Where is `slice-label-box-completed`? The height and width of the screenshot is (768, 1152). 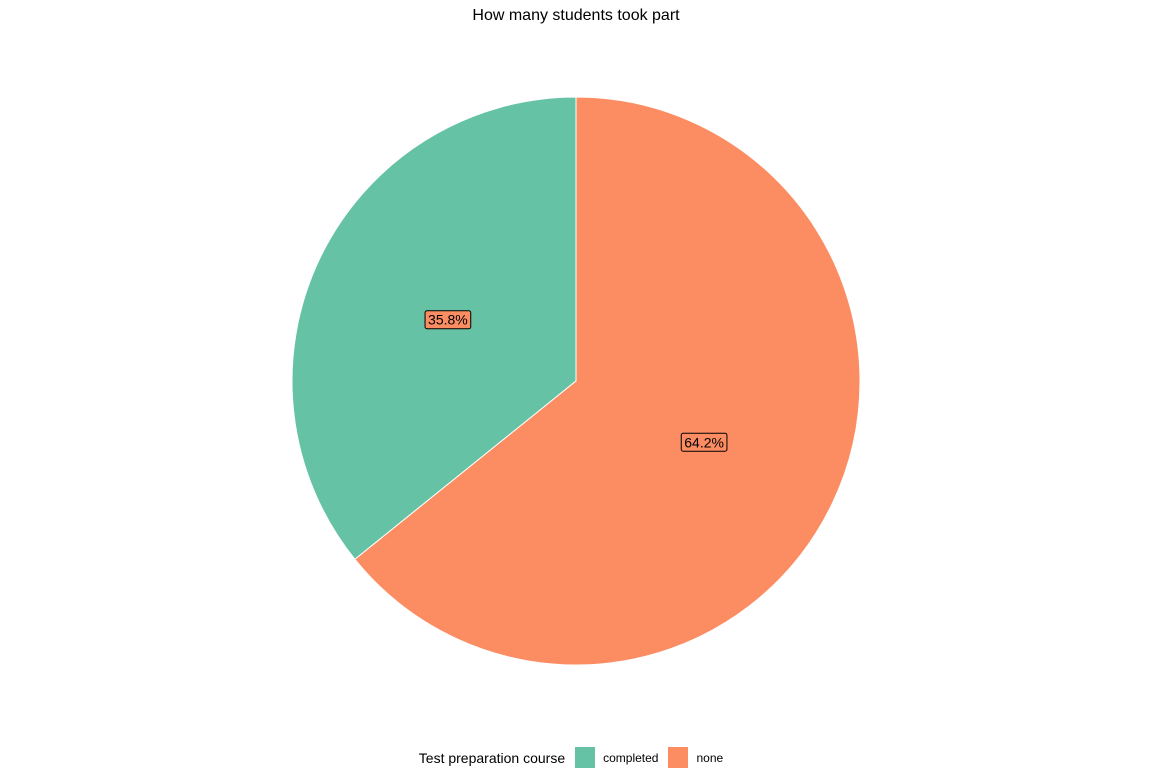 slice-label-box-completed is located at coordinates (448, 320).